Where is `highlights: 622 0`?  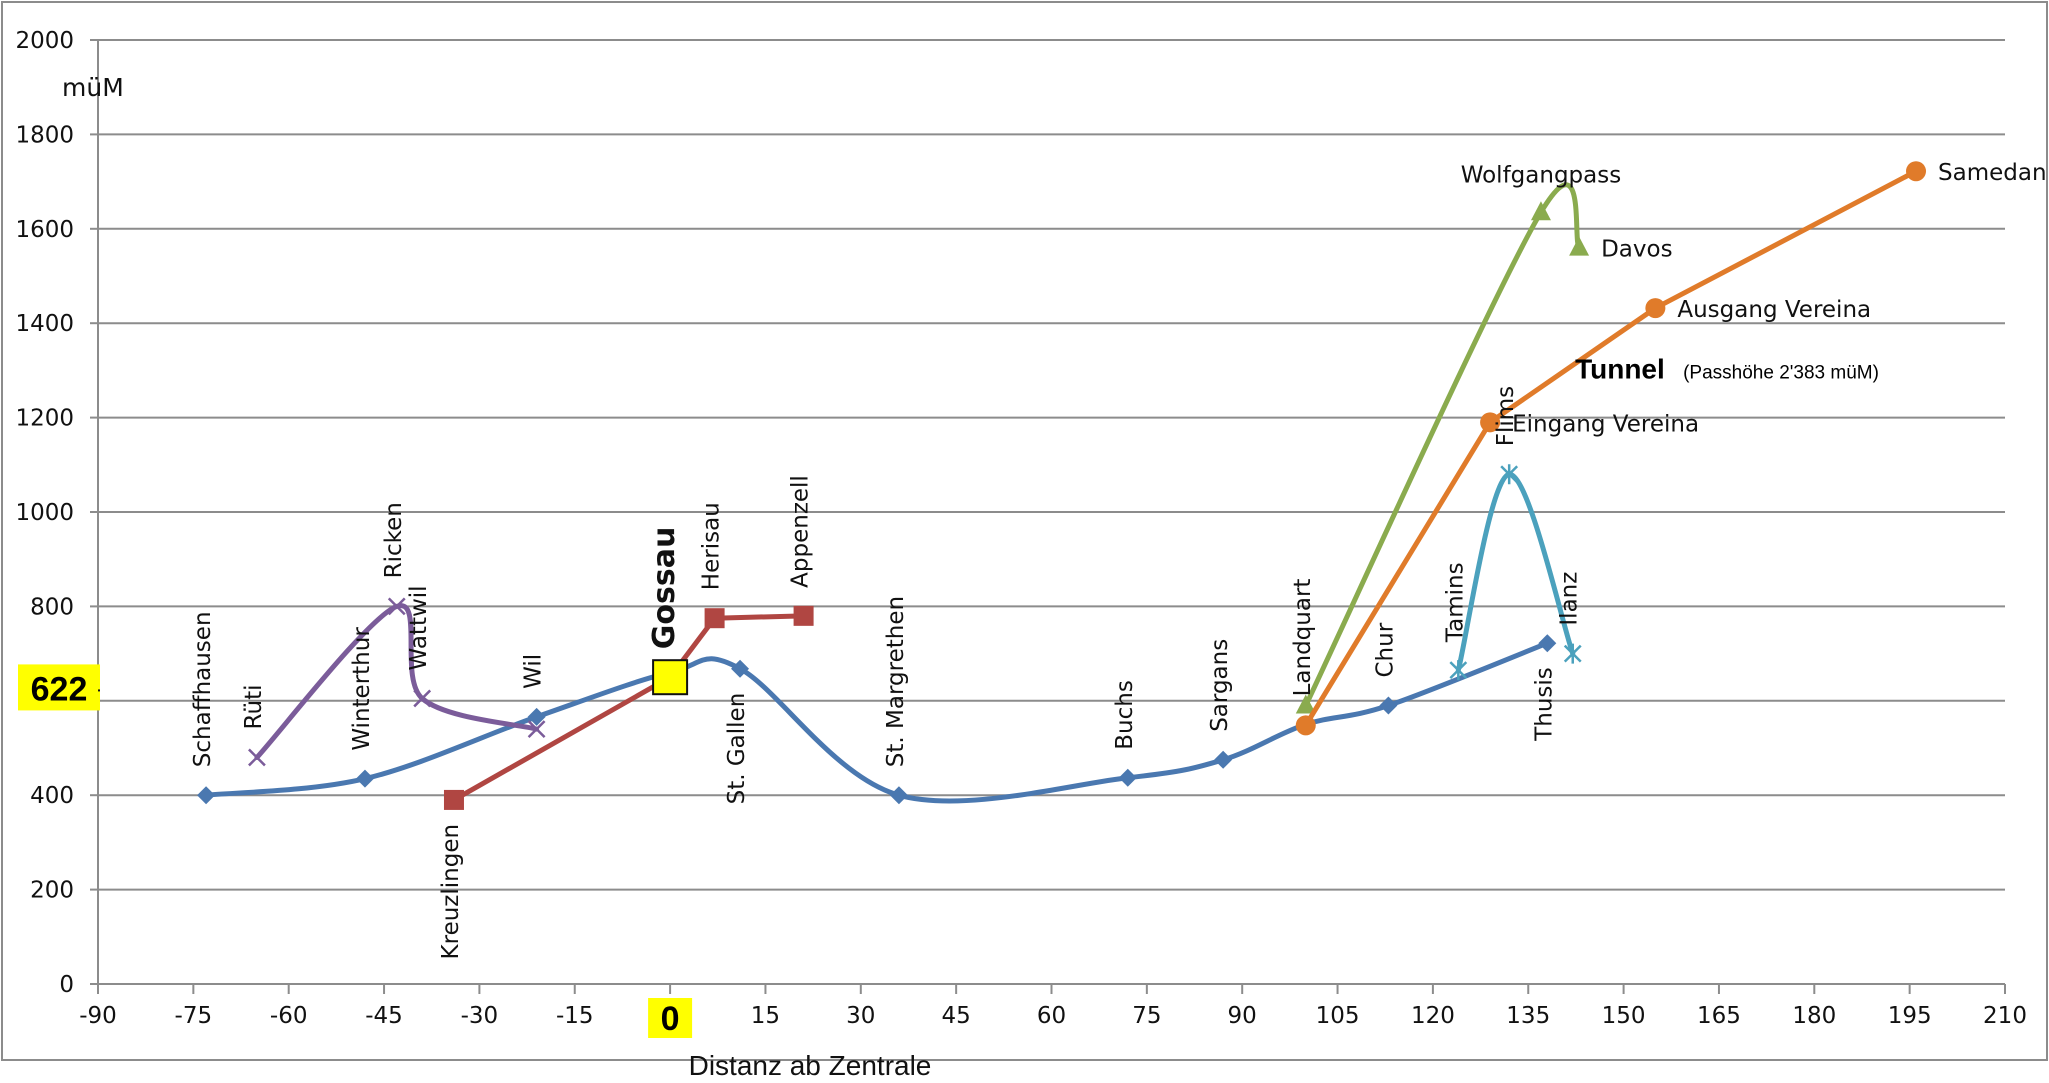 highlights: 622 0 is located at coordinates (355, 848).